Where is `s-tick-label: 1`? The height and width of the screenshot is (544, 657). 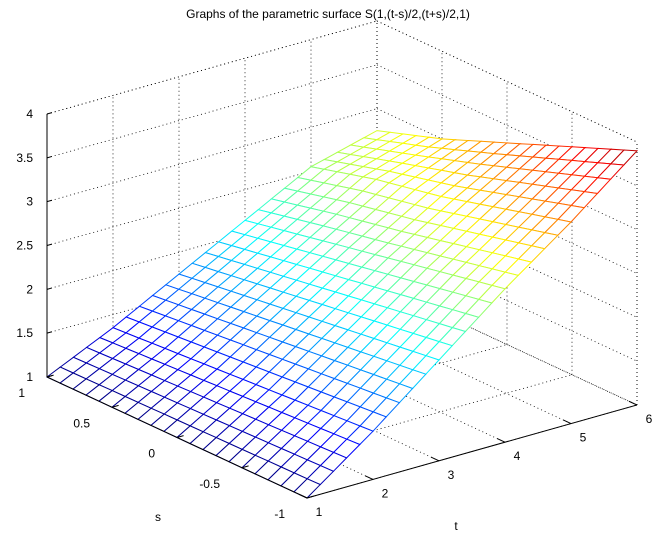 s-tick-label: 1 is located at coordinates (21, 393).